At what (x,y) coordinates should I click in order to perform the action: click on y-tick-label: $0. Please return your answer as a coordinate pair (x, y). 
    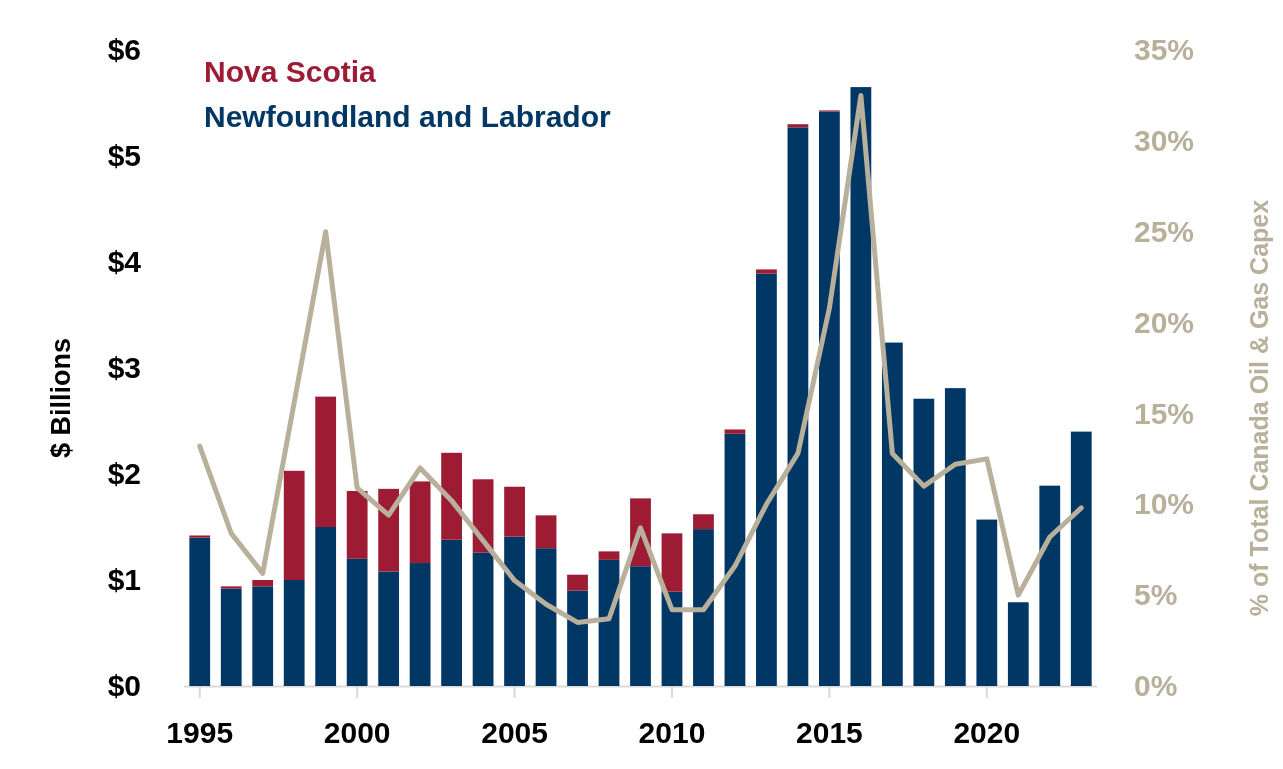
    Looking at the image, I should click on (124, 686).